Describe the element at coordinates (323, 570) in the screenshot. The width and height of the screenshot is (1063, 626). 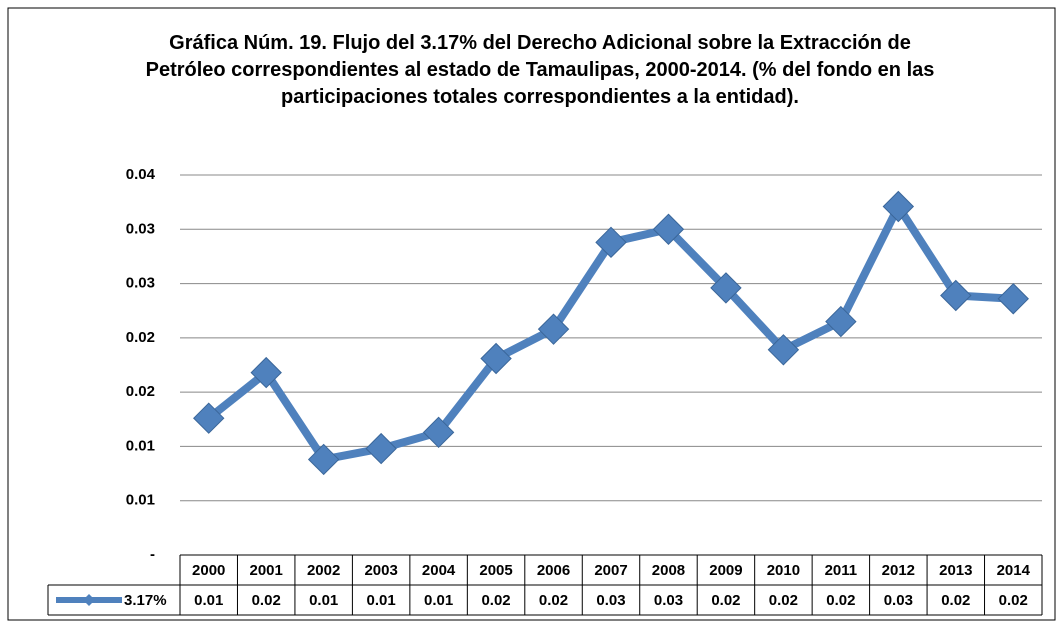
I see `x-tick-label: 2002` at that location.